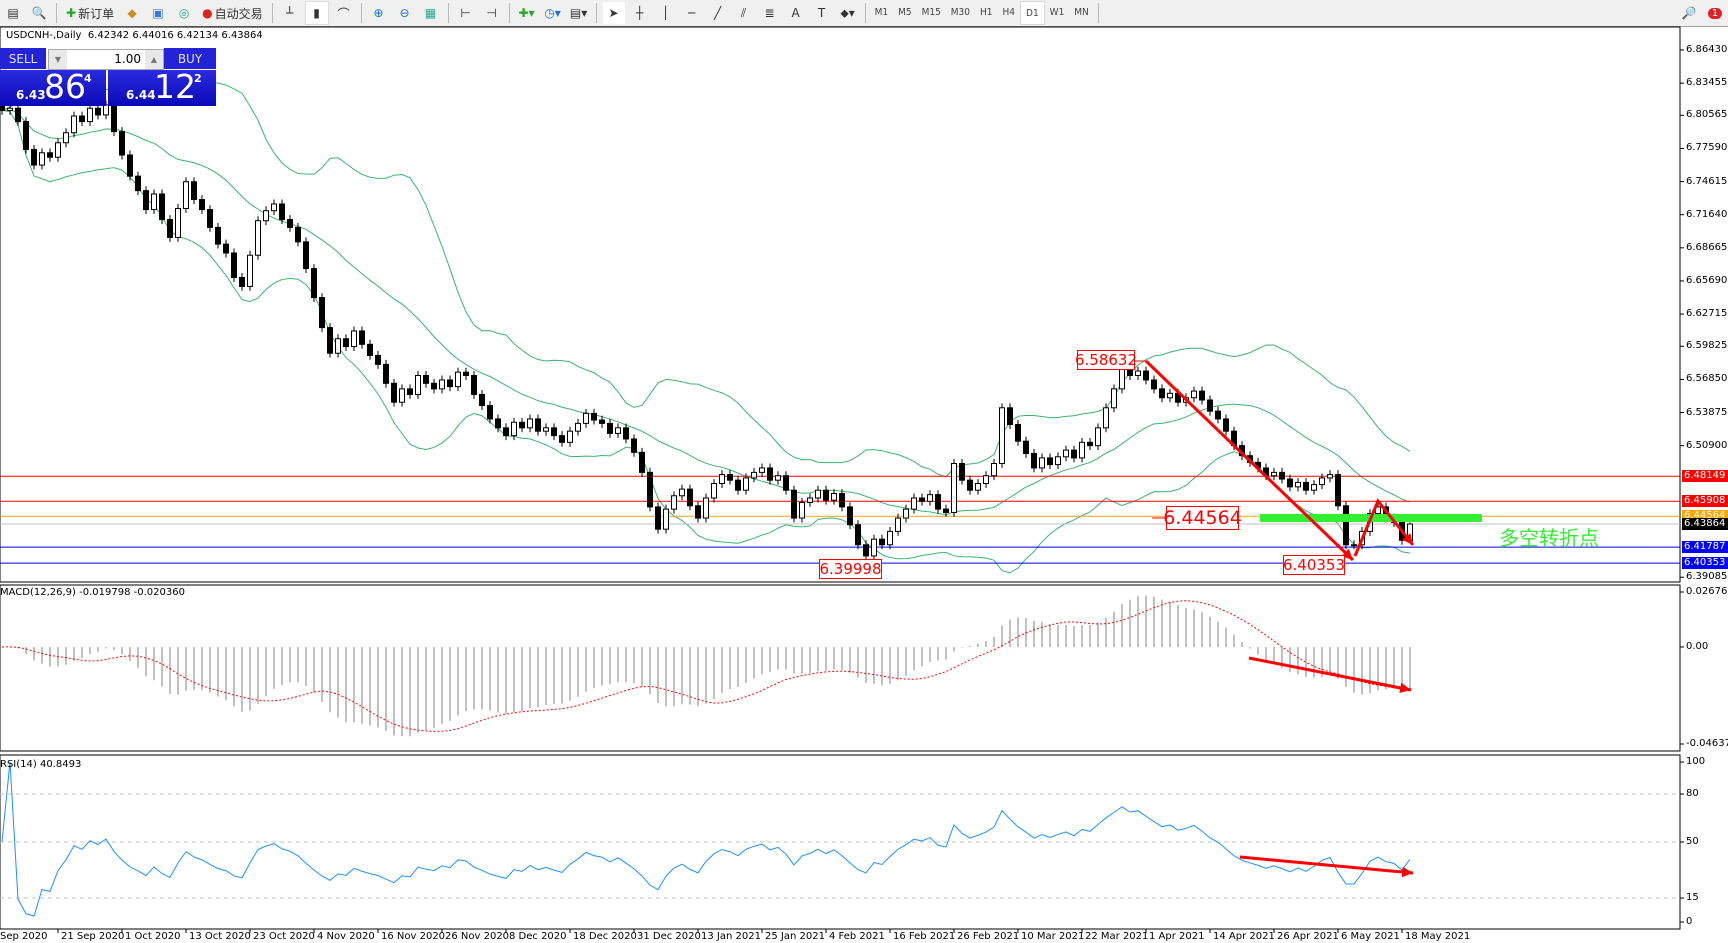  I want to click on crosshair-icon: ┼, so click(639, 13).